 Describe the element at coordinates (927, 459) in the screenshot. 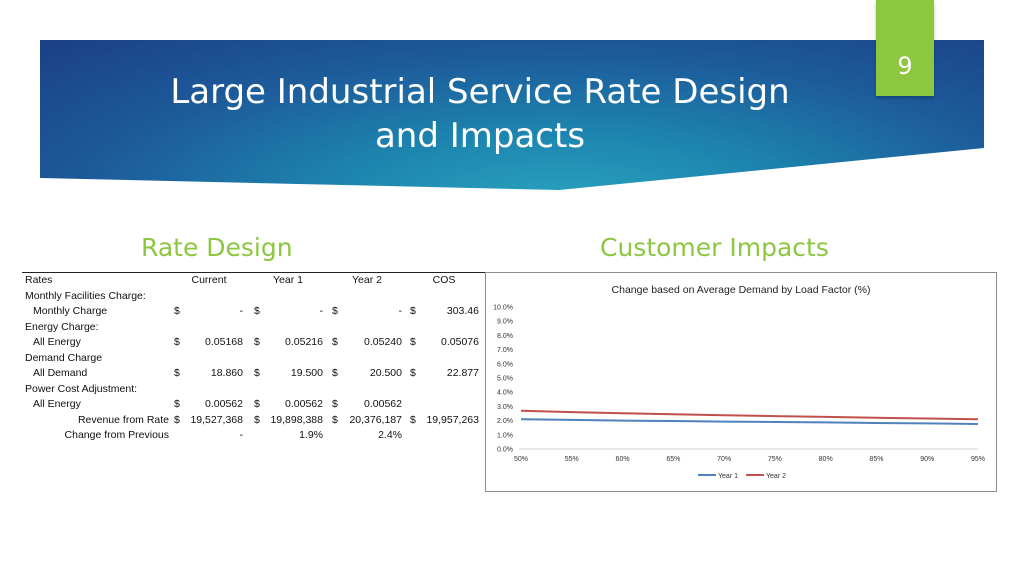

I see `x-tick-label: 90%` at that location.